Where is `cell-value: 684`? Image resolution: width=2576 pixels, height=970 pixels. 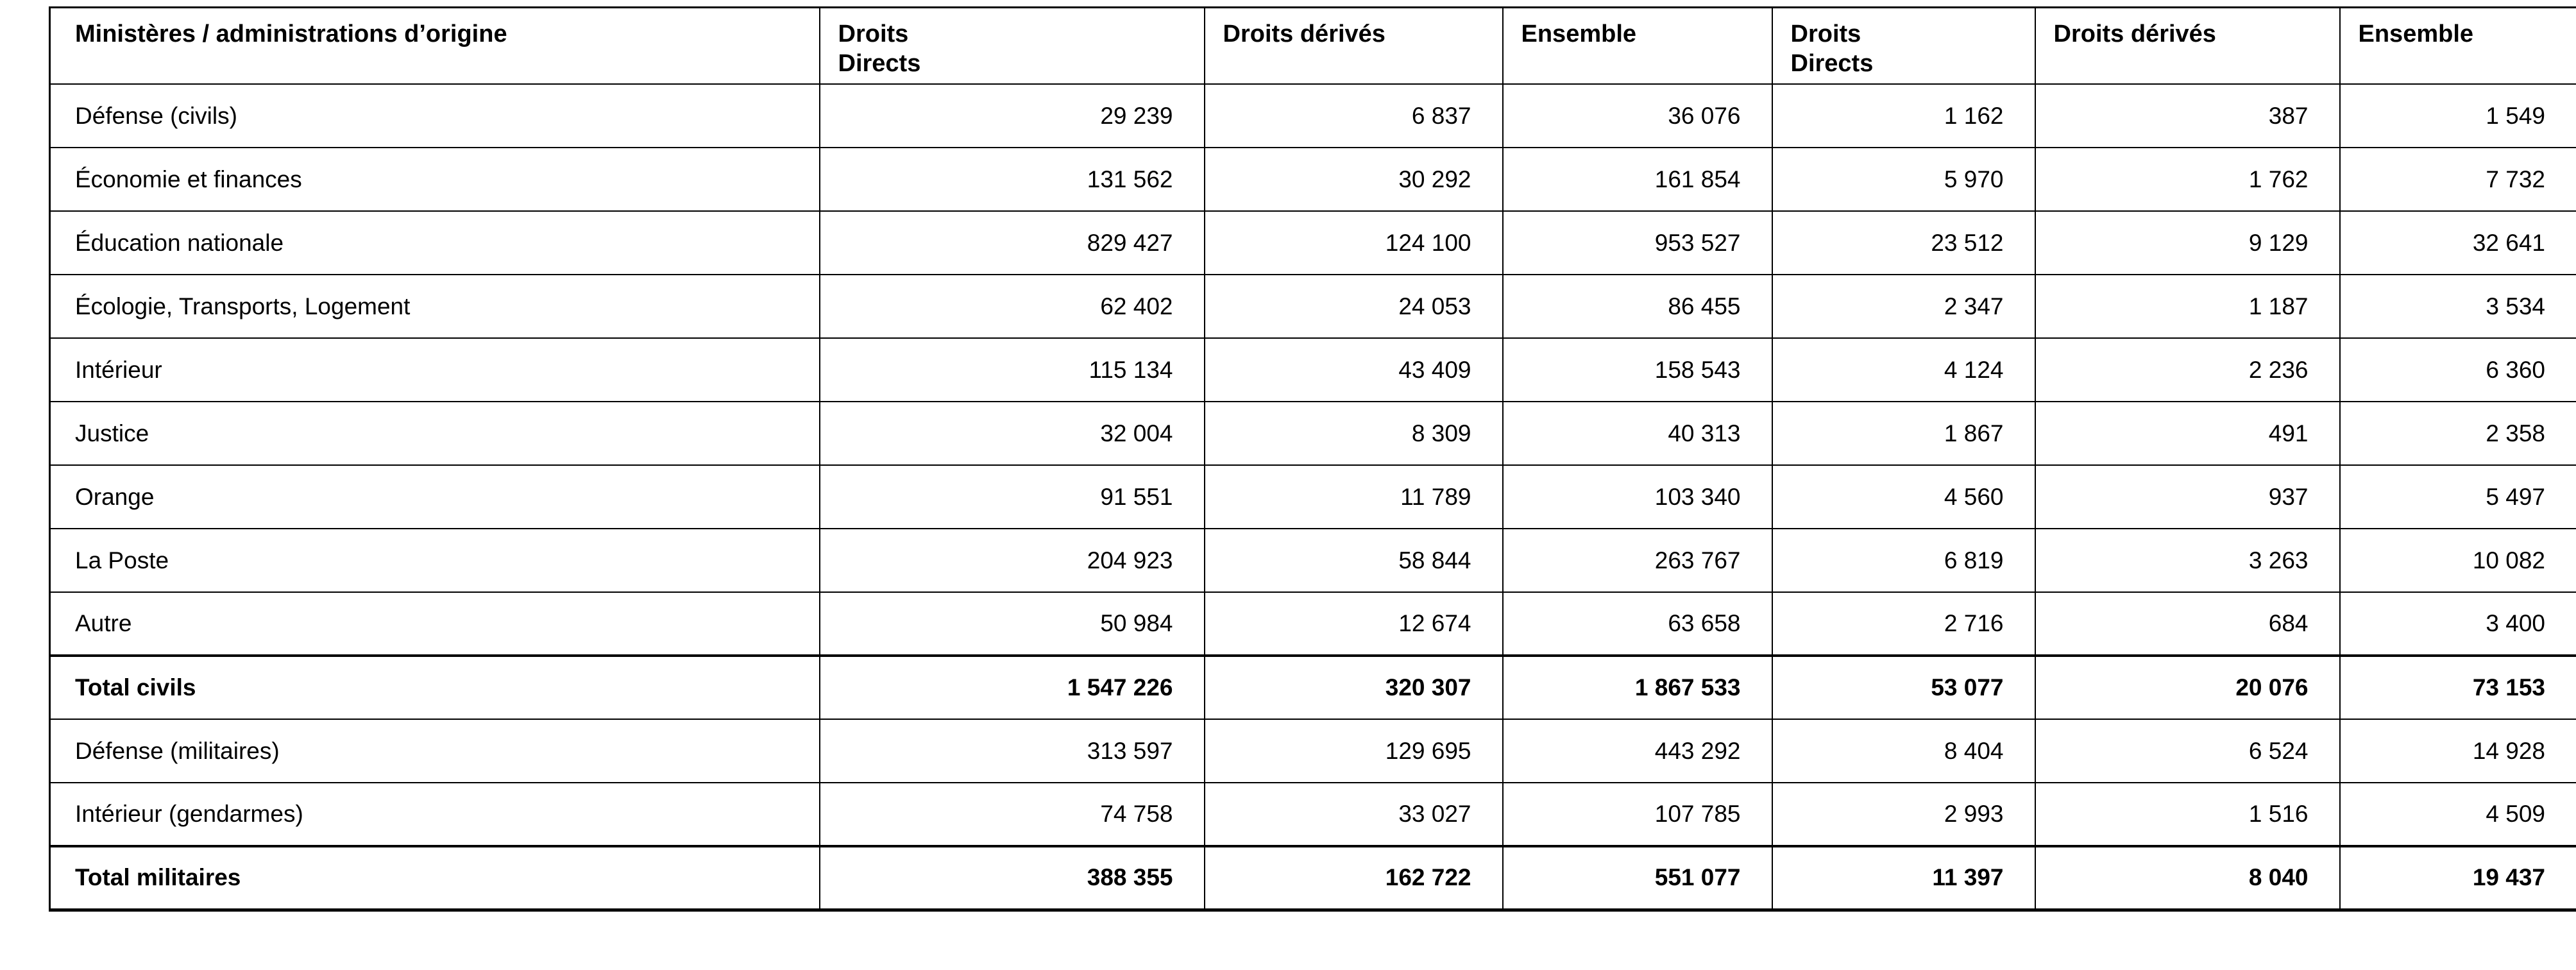
cell-value: 684 is located at coordinates (2187, 624).